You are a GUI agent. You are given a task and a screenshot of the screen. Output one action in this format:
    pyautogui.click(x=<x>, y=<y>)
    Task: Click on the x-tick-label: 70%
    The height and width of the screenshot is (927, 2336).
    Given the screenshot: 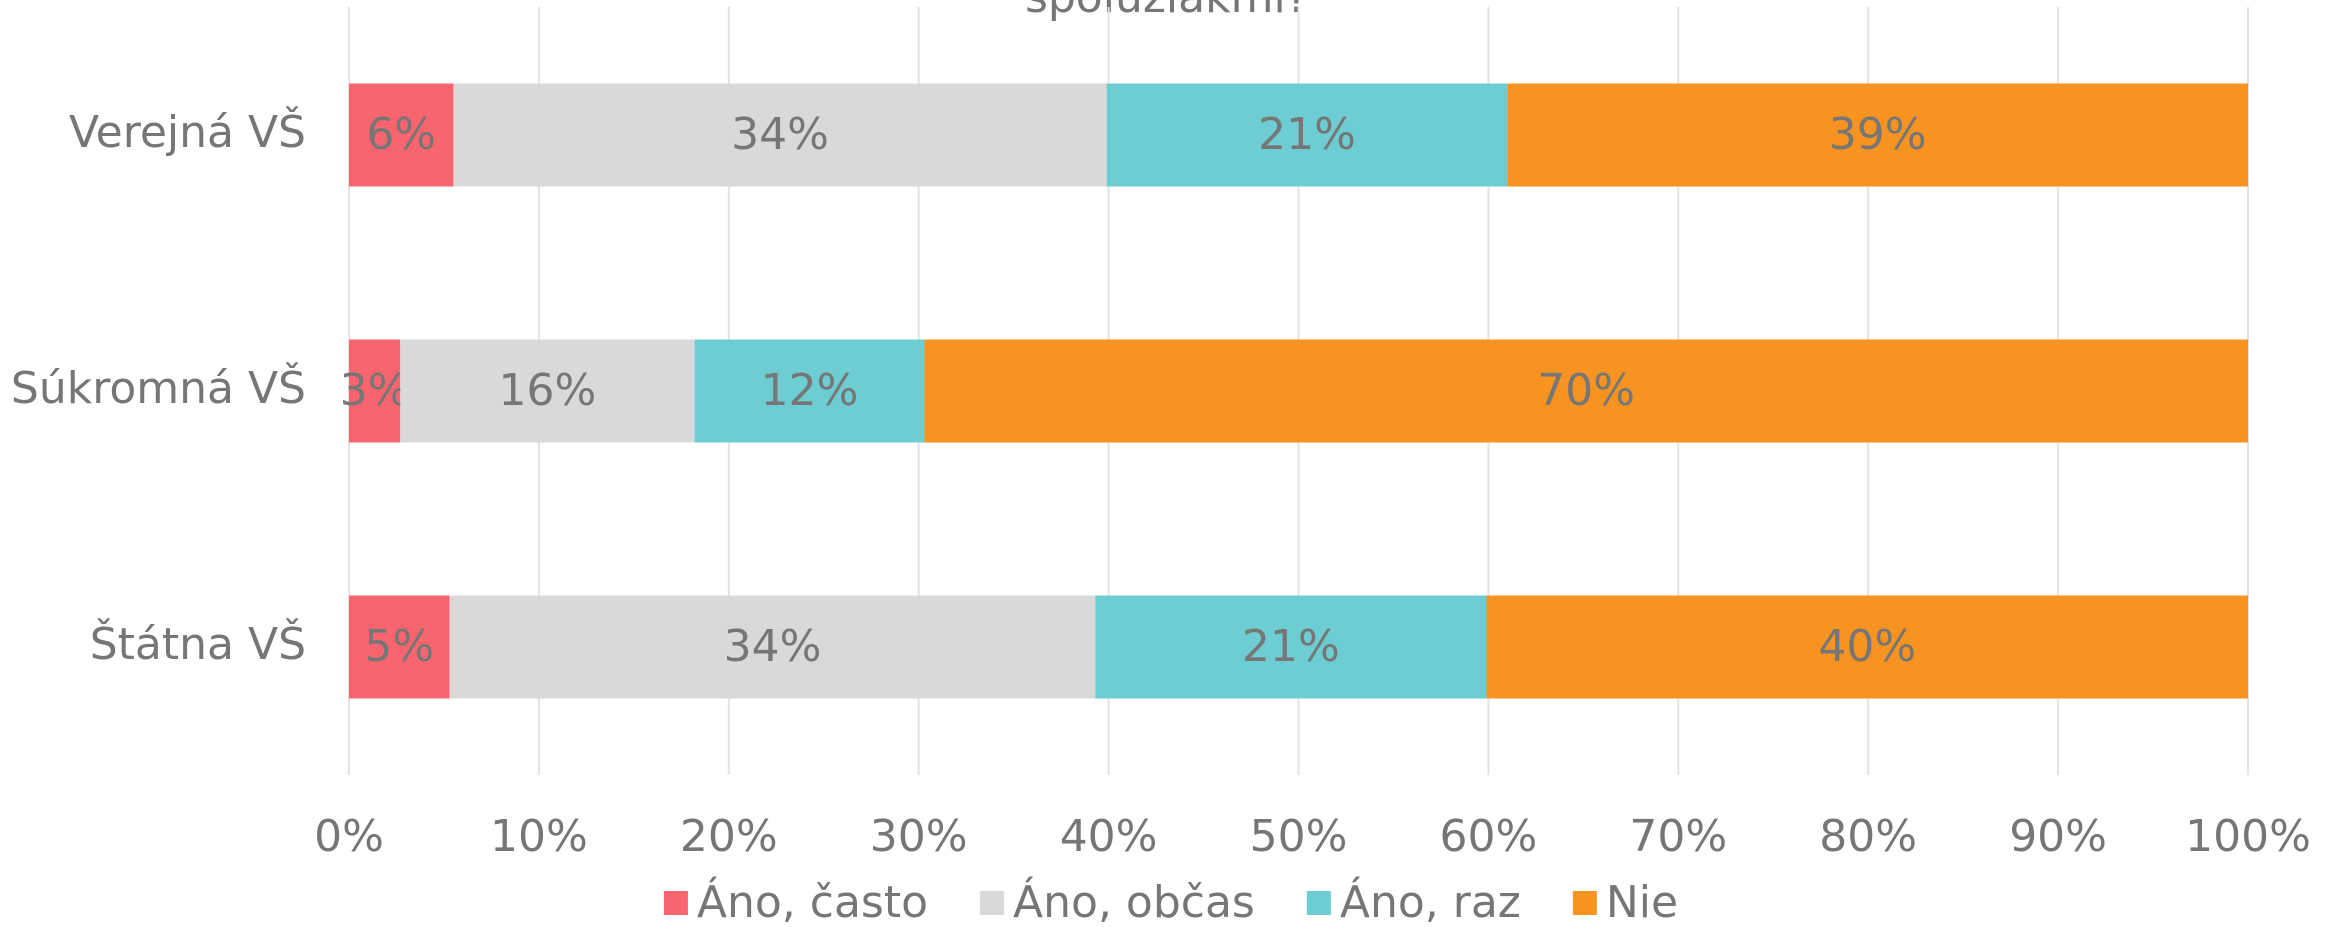 What is the action you would take?
    pyautogui.click(x=1678, y=836)
    